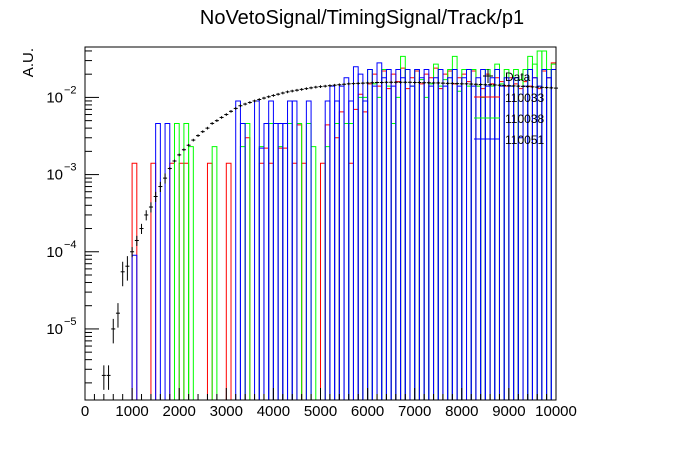 The image size is (696, 472). I want to click on legend-label-3: 110051, so click(524, 140).